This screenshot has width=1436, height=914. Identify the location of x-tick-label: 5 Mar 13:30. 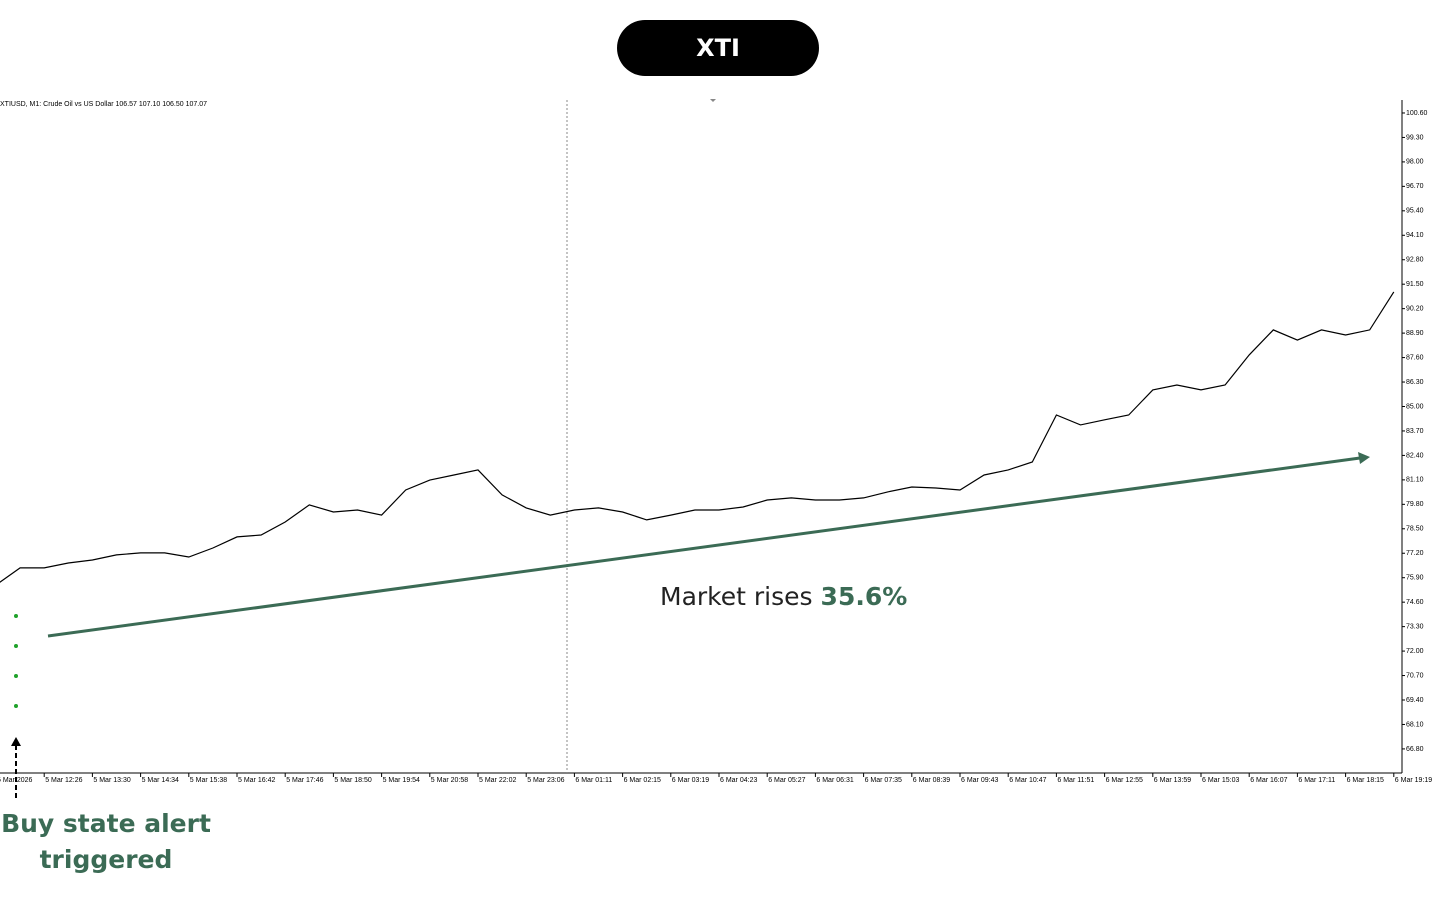
(111, 780).